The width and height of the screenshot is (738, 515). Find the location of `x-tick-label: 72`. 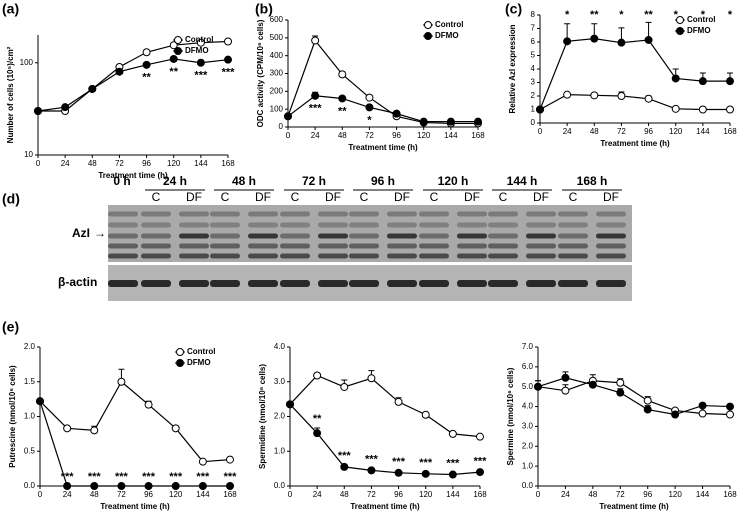

x-tick-label: 72 is located at coordinates (121, 494).